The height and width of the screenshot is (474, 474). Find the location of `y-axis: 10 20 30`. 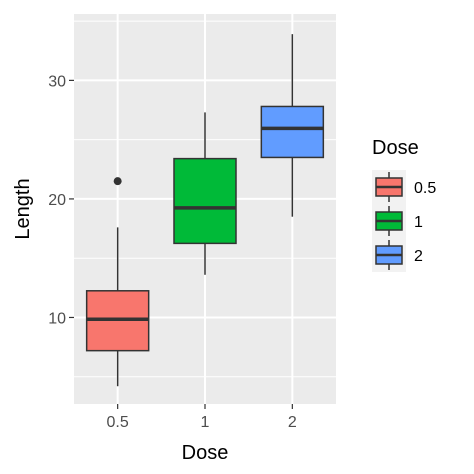

y-axis: 10 20 30 is located at coordinates (61, 200).